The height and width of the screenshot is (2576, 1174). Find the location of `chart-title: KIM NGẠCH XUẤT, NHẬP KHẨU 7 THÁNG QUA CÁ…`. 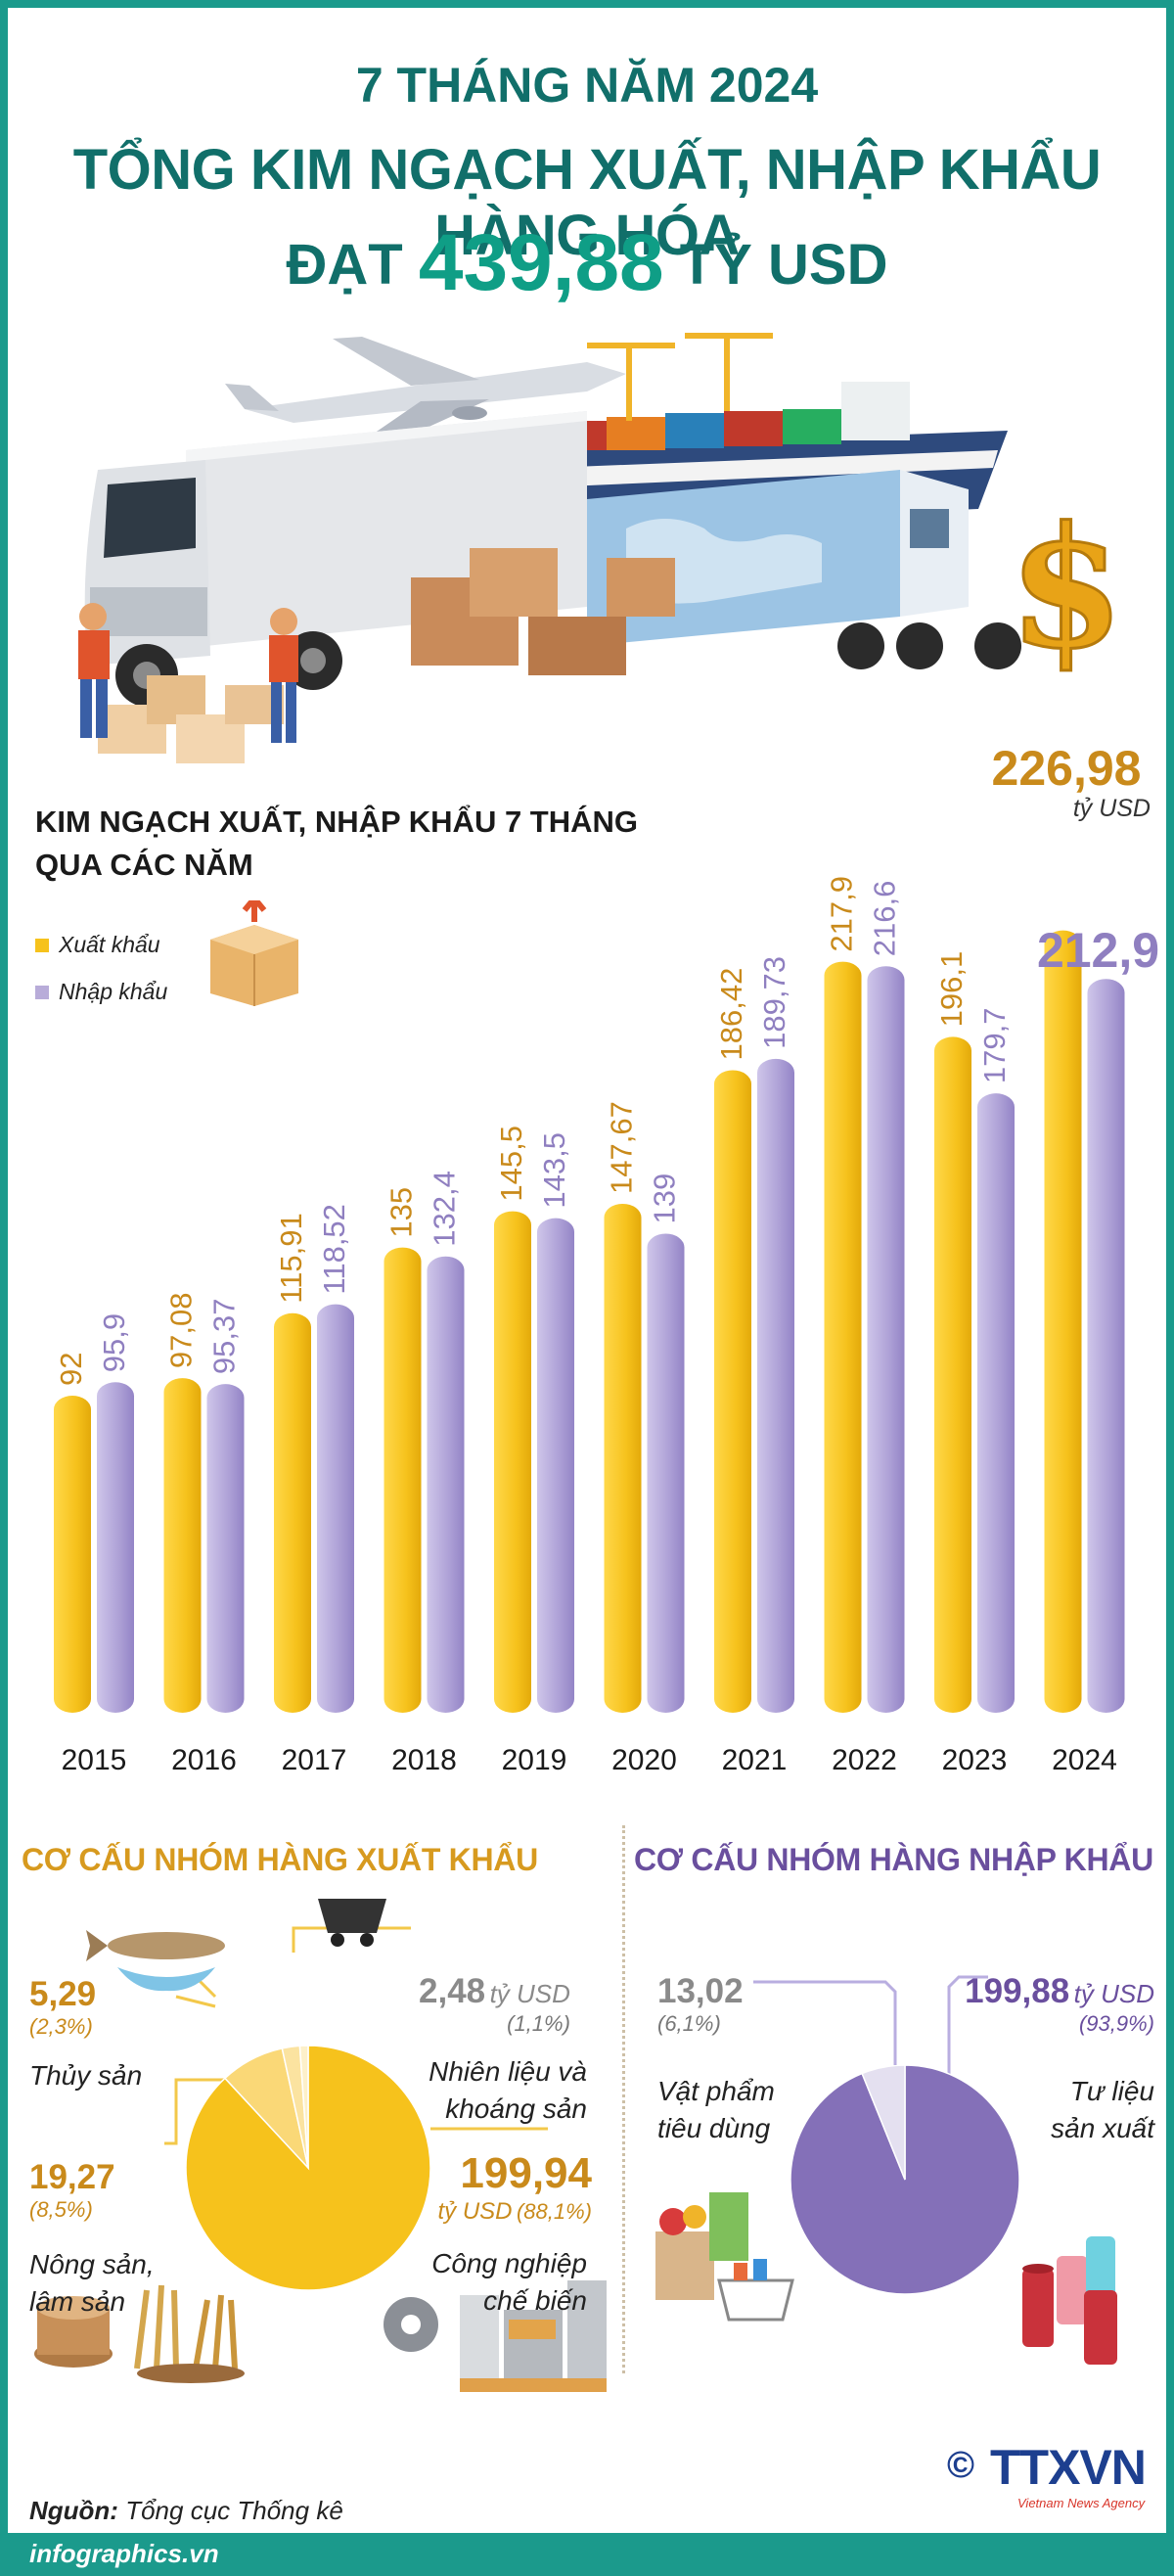

chart-title: KIM NGẠCH XUẤT, NHẬP KHẨU 7 THÁNG QUA CÁ… is located at coordinates (348, 844).